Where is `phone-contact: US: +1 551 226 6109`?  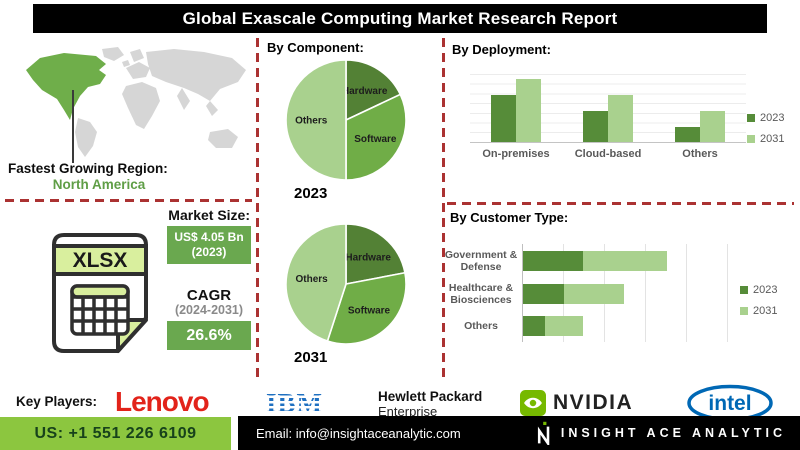 phone-contact: US: +1 551 226 6109 is located at coordinates (115, 433).